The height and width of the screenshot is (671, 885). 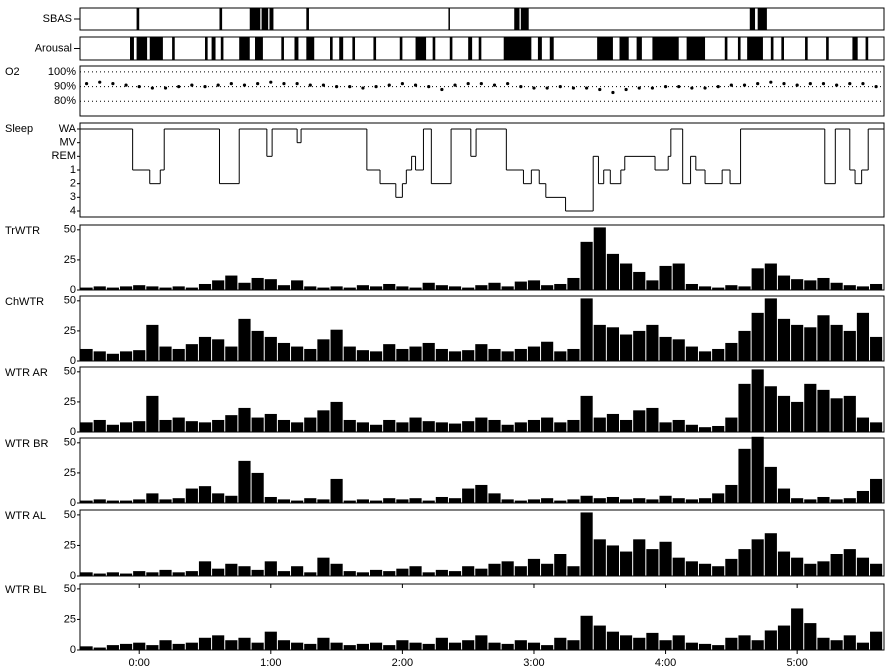 What do you see at coordinates (24, 302) in the screenshot?
I see `panel-title: ChWTR` at bounding box center [24, 302].